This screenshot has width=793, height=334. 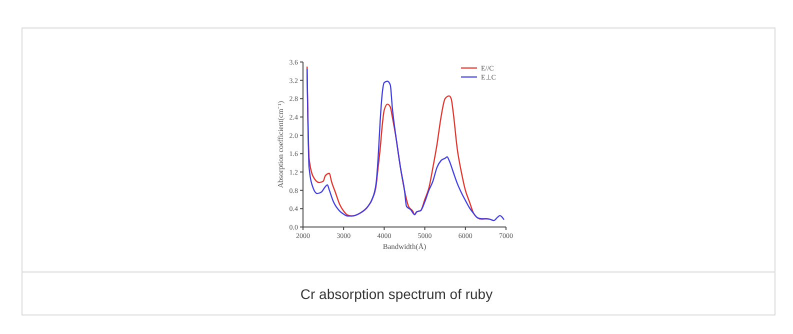 What do you see at coordinates (396, 294) in the screenshot?
I see `text: Cr absorption spectrum of ruby` at bounding box center [396, 294].